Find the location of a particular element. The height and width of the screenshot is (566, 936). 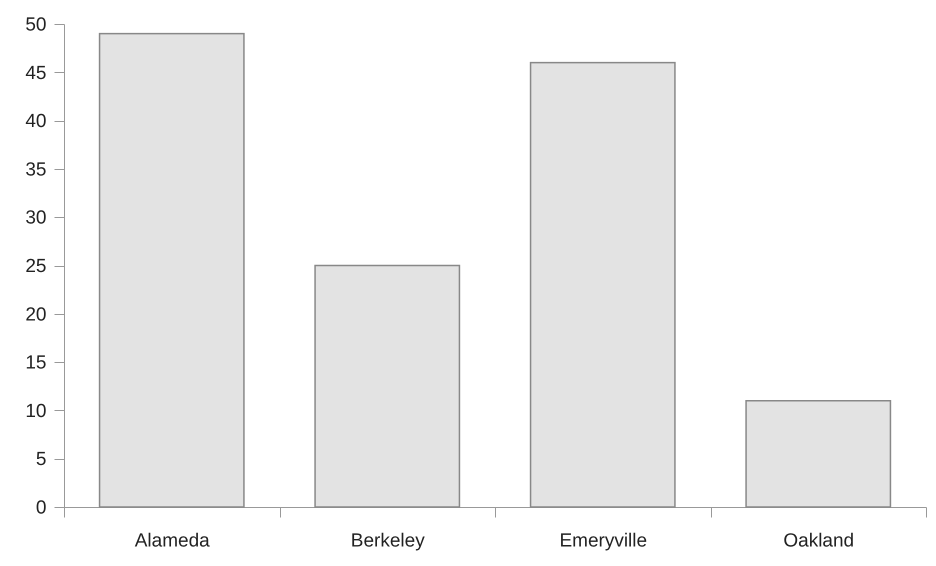

y-tick-label: 5 is located at coordinates (41, 459).